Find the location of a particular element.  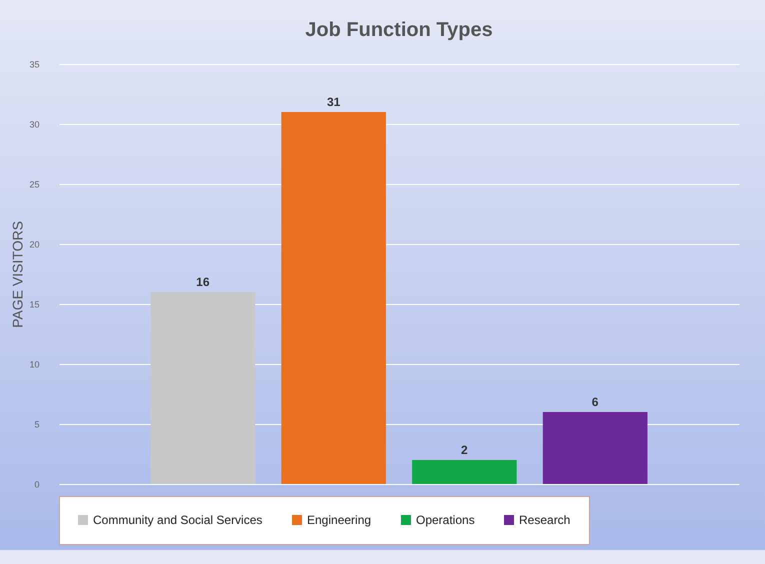

data-label: 16 is located at coordinates (203, 282).